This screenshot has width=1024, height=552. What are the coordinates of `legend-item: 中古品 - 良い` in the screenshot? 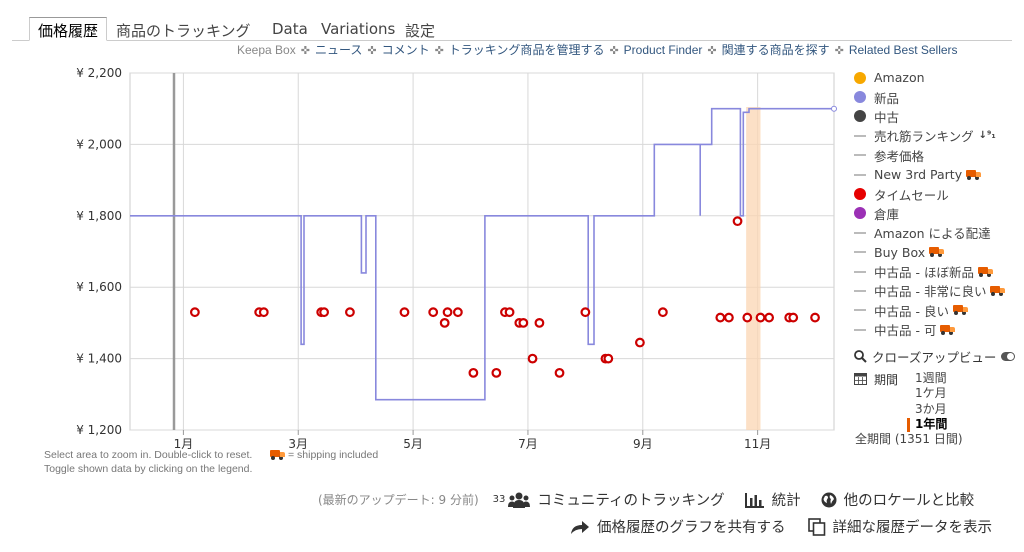 It's located at (937, 310).